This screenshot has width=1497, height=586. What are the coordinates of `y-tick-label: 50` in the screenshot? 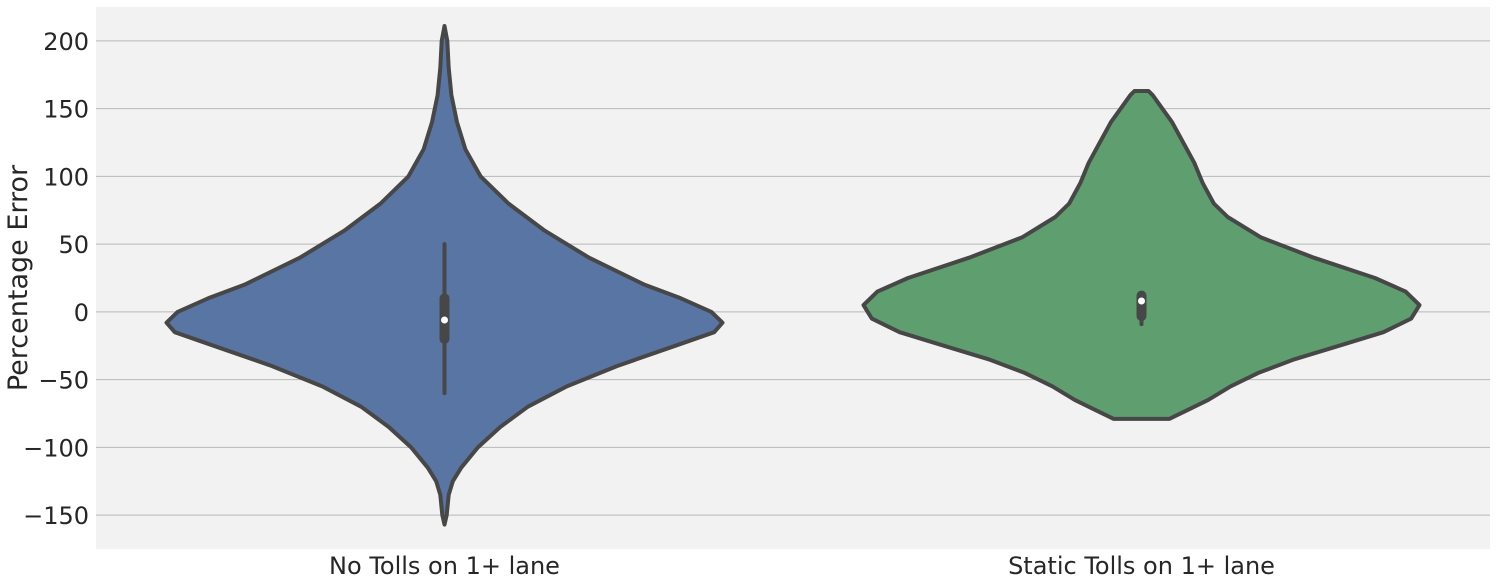 It's located at (73, 245).